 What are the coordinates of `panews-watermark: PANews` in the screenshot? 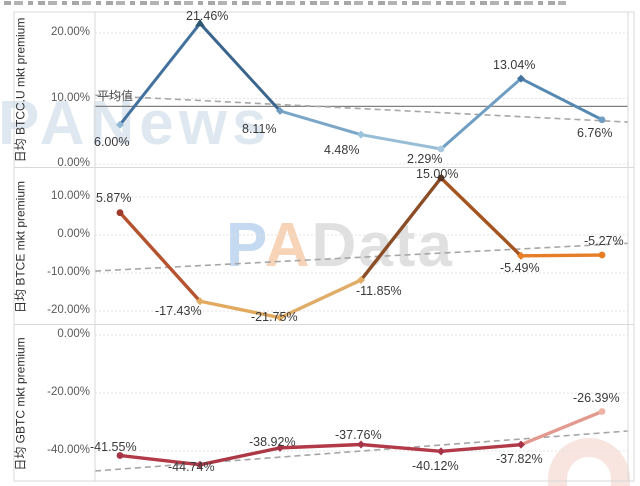 It's located at (136, 123).